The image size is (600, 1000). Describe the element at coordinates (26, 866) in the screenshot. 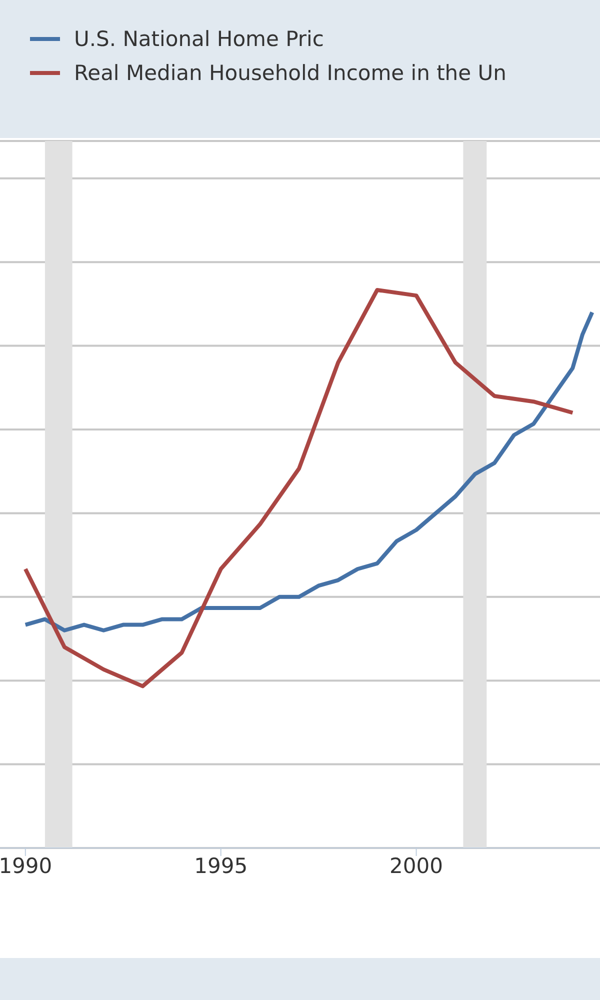

I see `x-tick-label: 1990` at that location.